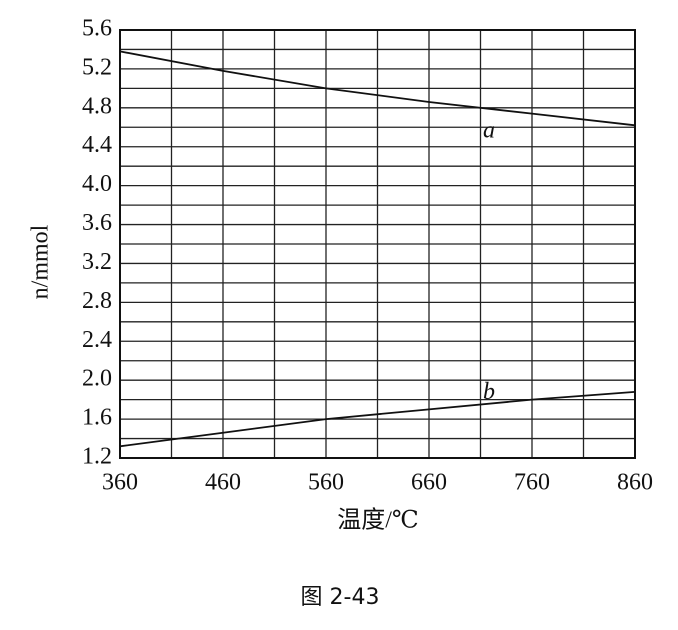  I want to click on y-tick-label: 4.4, so click(97, 145).